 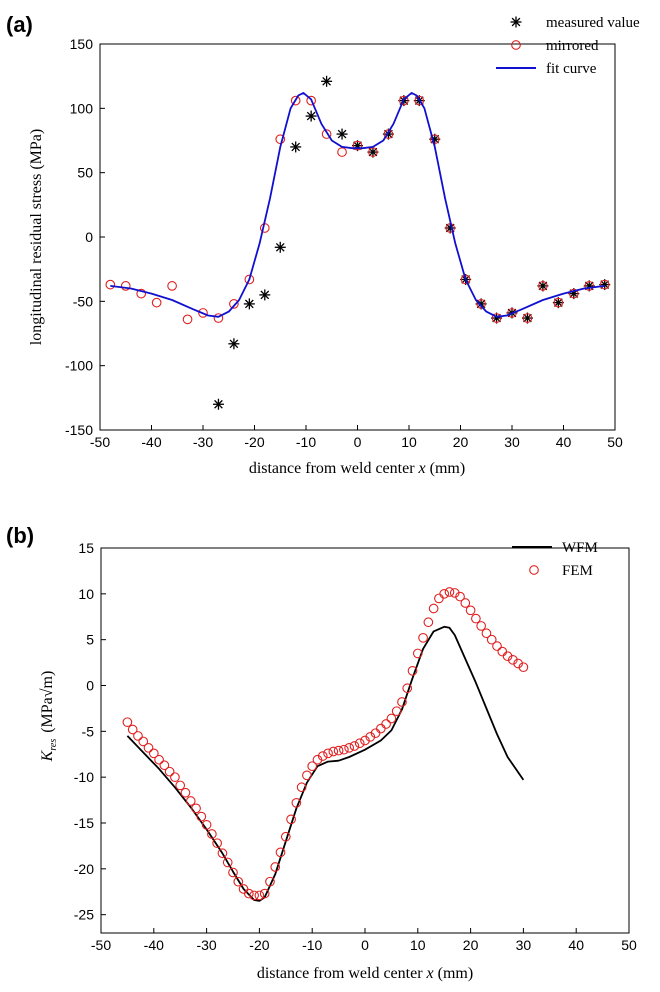 What do you see at coordinates (512, 442) in the screenshot?
I see `x-tick-label: 30` at bounding box center [512, 442].